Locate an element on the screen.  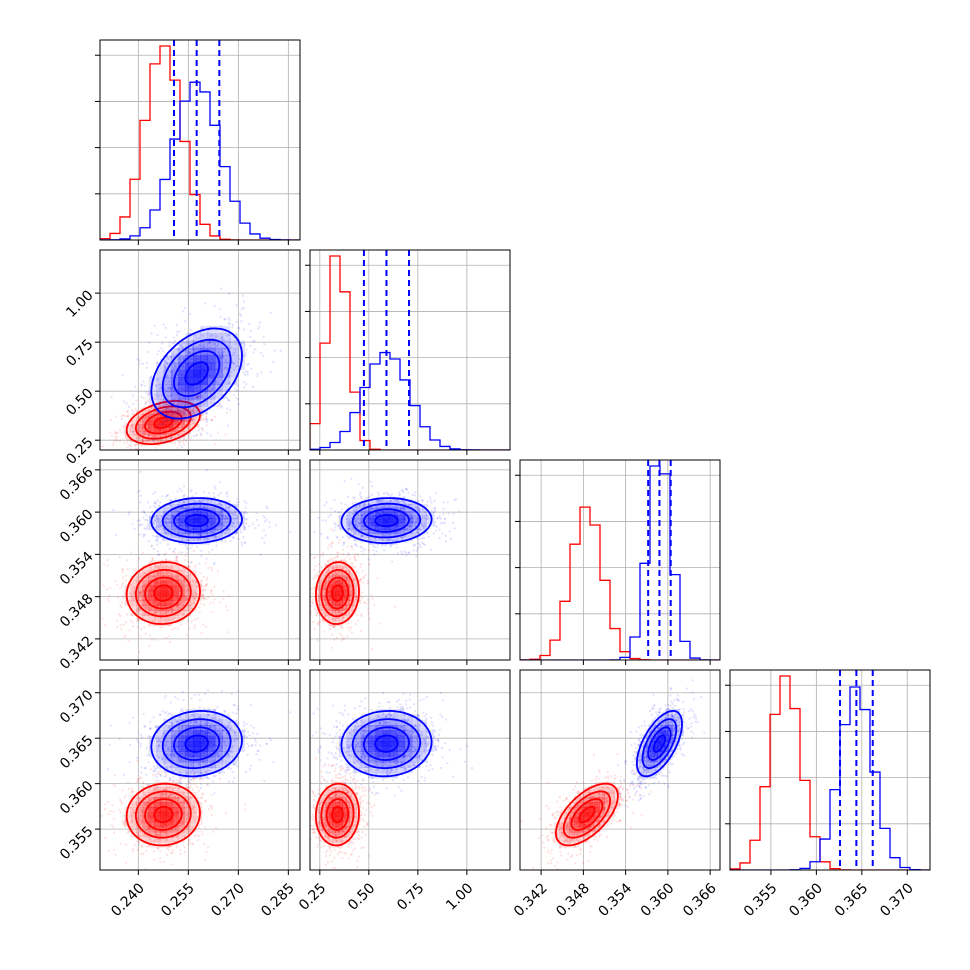
panel-frame is located at coordinates (200, 350).